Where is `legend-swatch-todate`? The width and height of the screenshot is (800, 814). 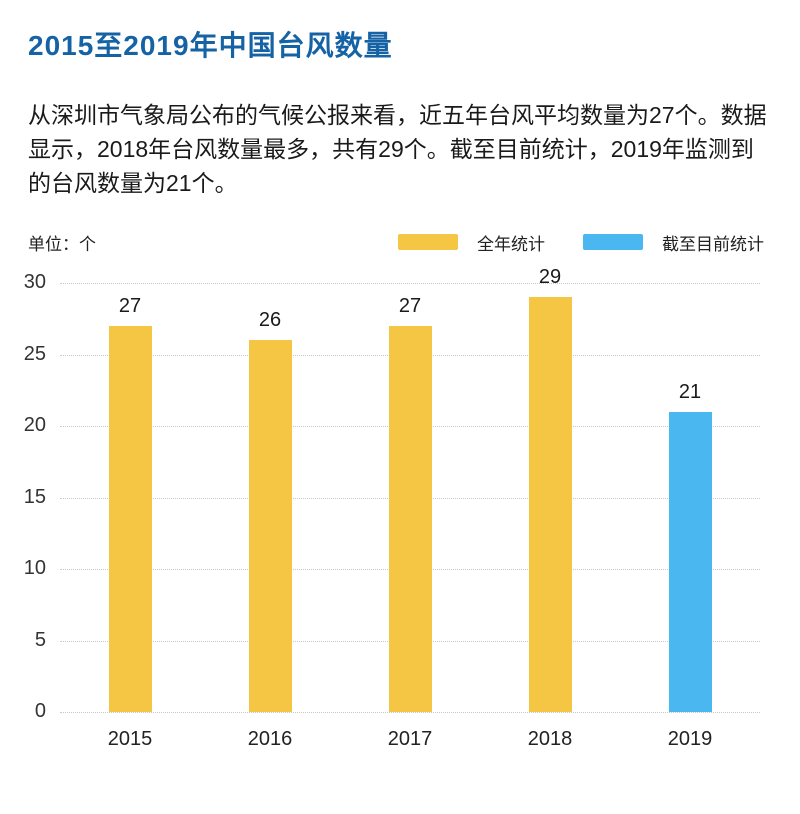
legend-swatch-todate is located at coordinates (613, 242).